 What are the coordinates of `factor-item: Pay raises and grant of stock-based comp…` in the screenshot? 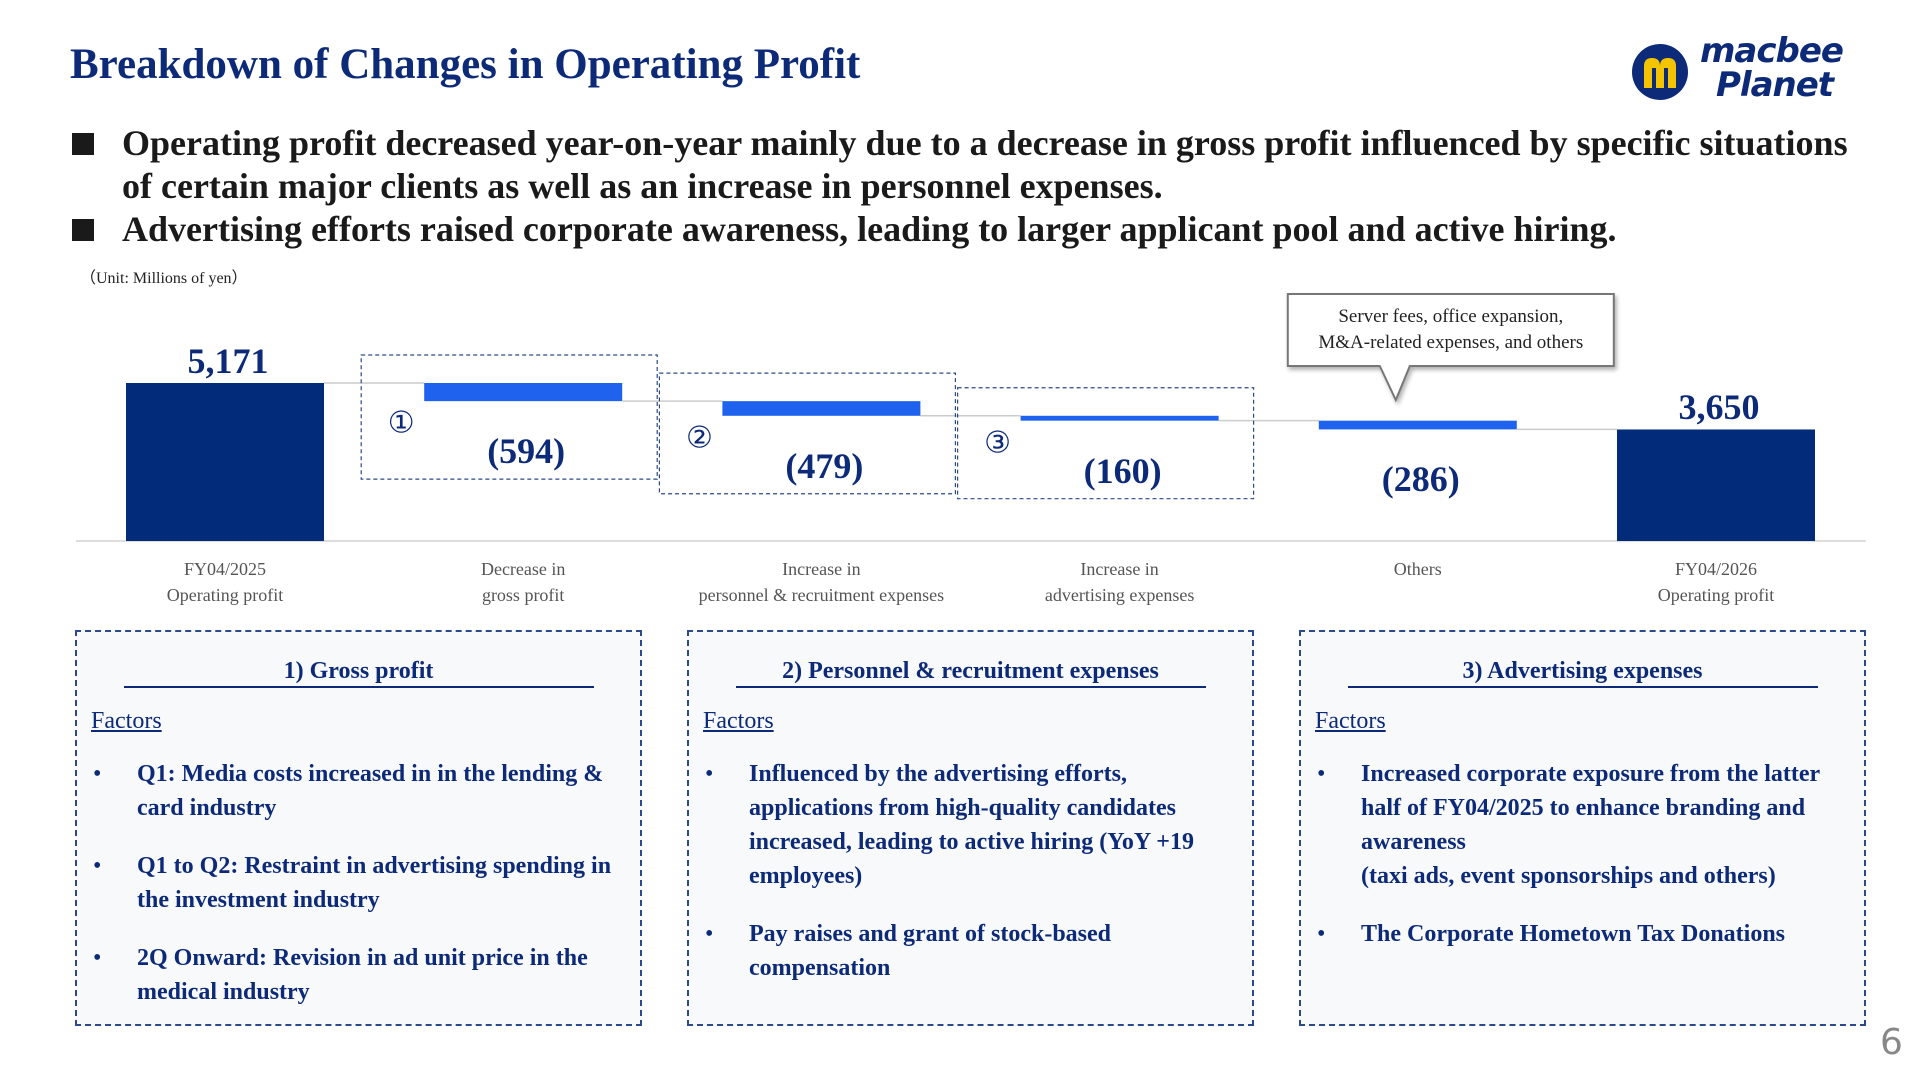 It's located at (973, 951).